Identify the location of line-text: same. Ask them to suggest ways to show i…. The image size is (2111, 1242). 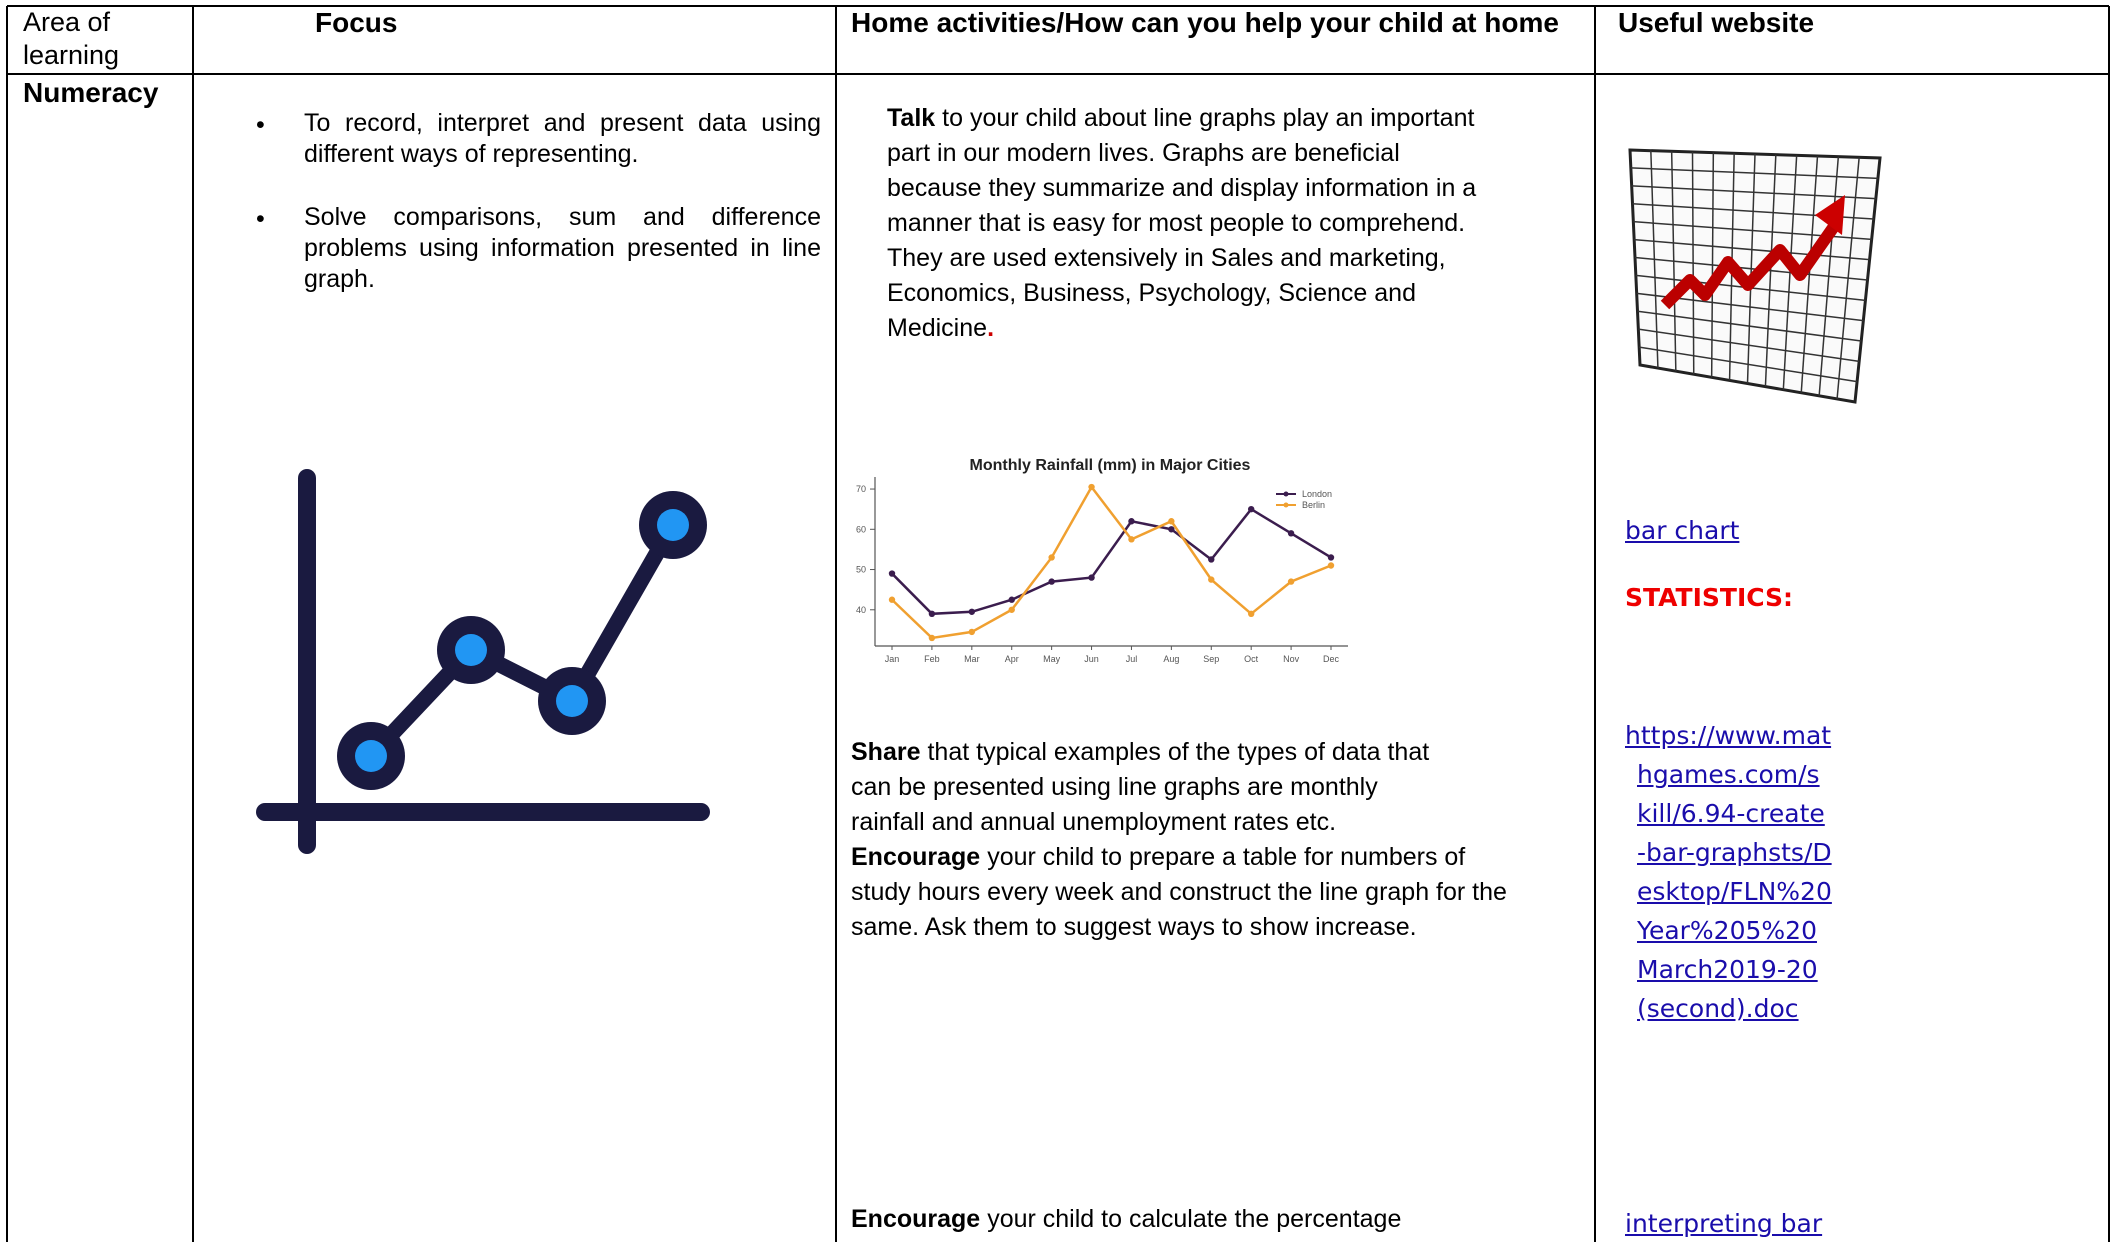
(1134, 927).